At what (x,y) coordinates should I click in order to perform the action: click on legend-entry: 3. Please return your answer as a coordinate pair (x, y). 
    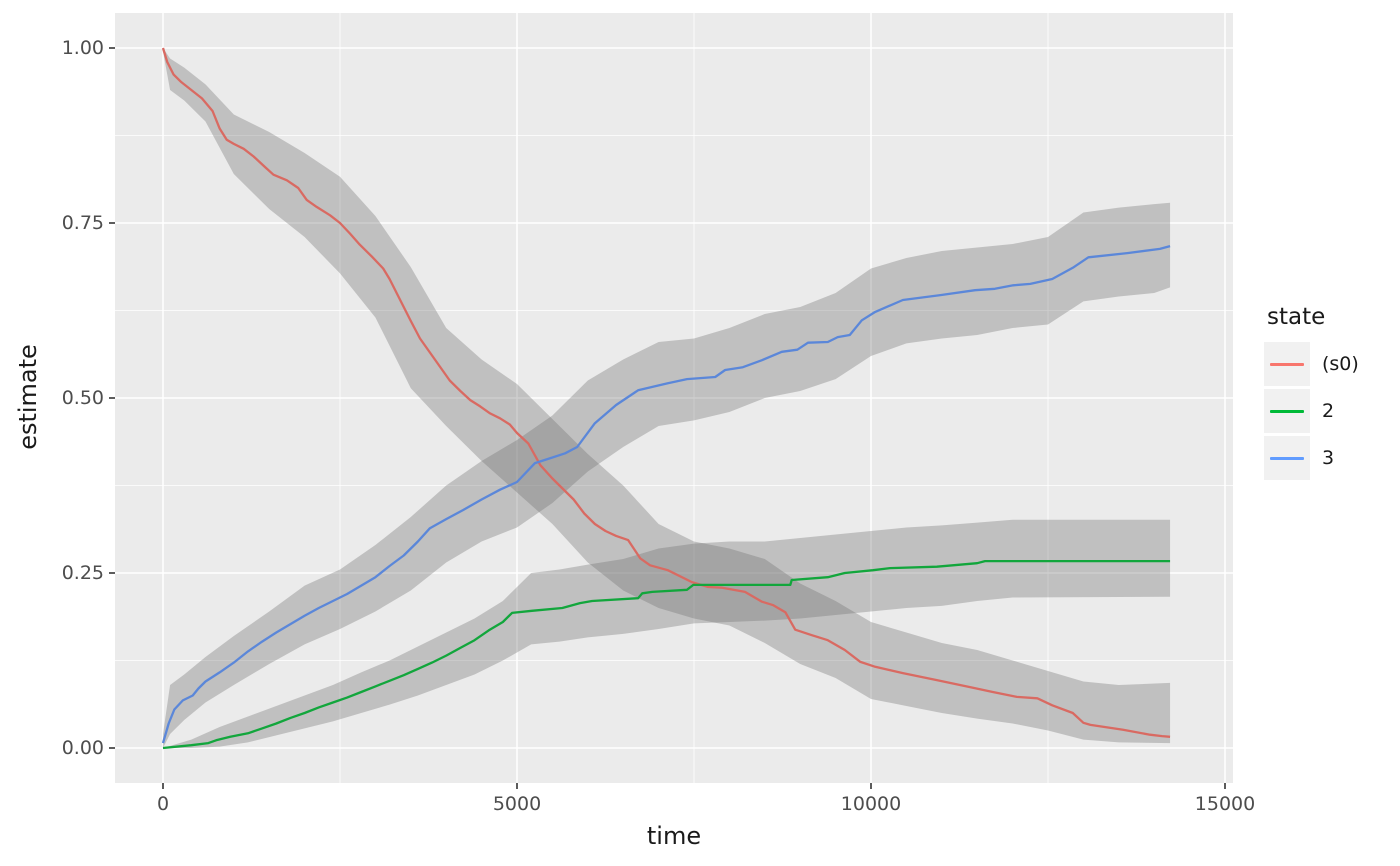
    Looking at the image, I should click on (1311, 458).